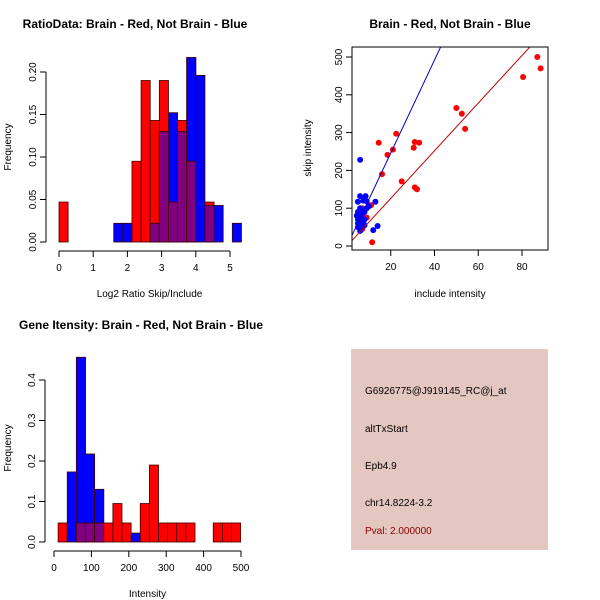  Describe the element at coordinates (450, 24) in the screenshot. I see `chart-title: Brain - Red, Not Brain - Blue` at that location.